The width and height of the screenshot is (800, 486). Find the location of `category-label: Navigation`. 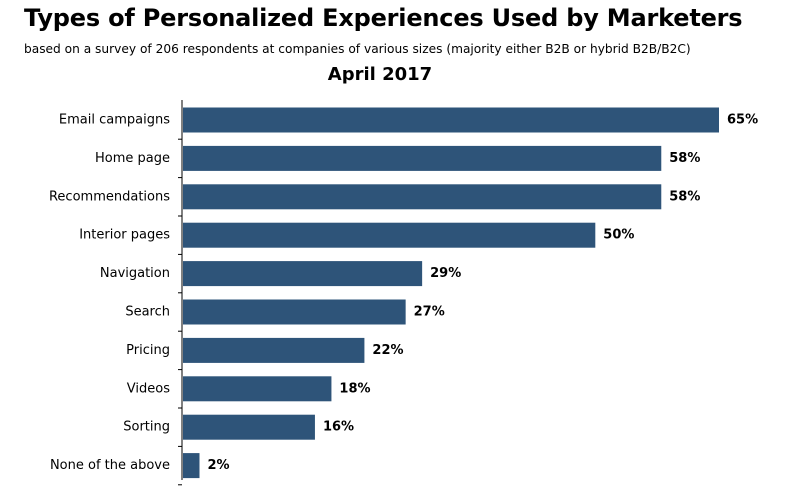

category-label: Navigation is located at coordinates (135, 273).